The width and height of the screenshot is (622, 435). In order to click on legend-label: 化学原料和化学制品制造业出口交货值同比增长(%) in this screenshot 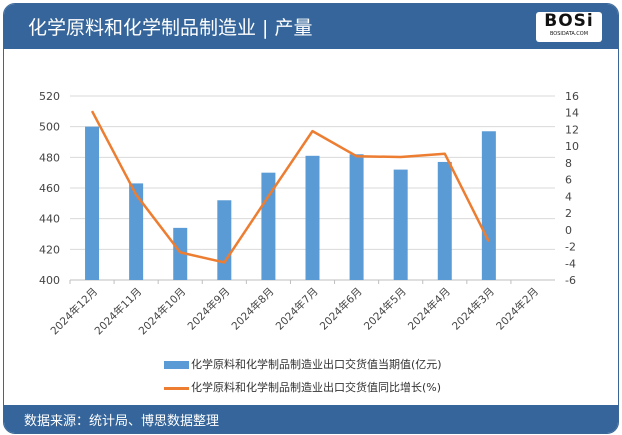, I will do `click(316, 387)`.